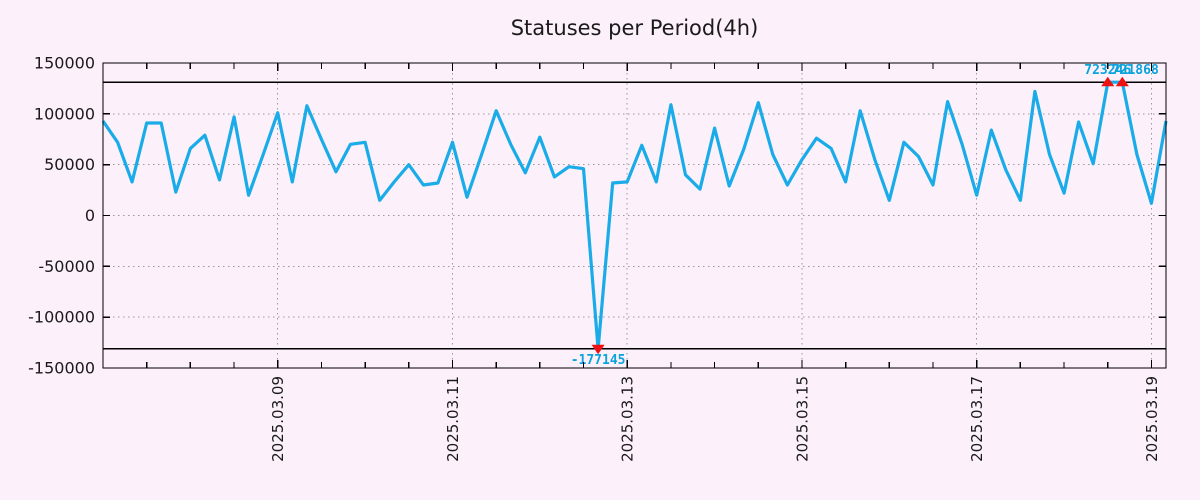  Describe the element at coordinates (1152, 419) in the screenshot. I see `x-tick-label: 2025.03.19` at that location.